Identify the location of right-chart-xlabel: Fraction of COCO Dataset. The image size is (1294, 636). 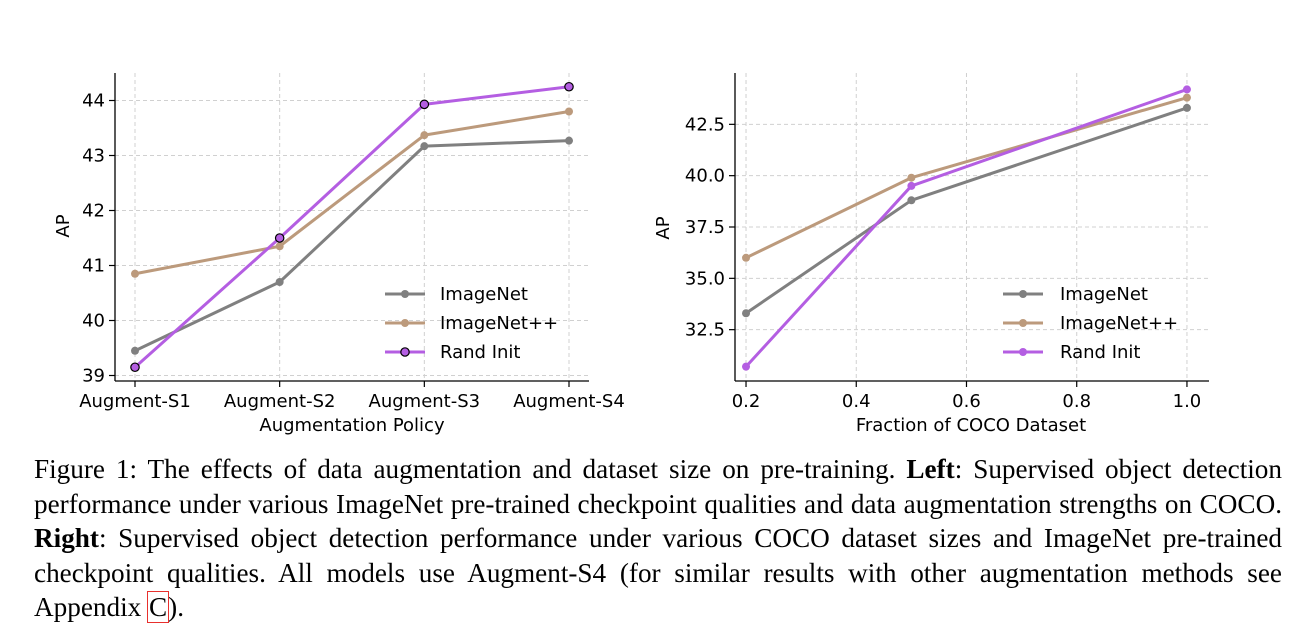
(971, 425).